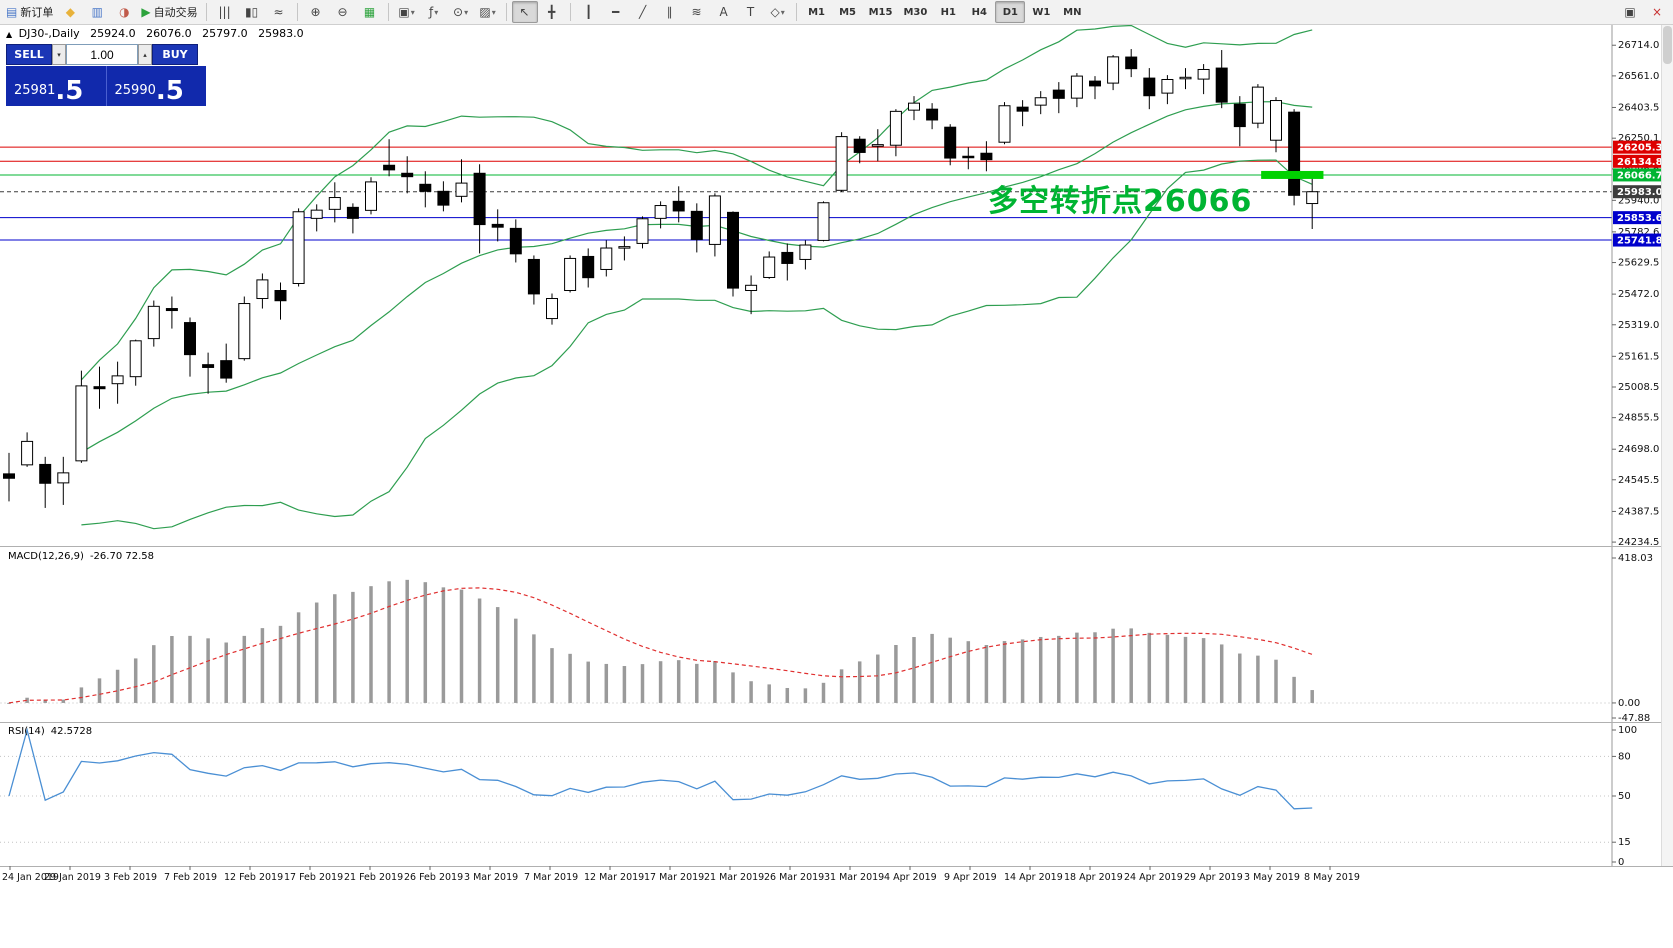 The width and height of the screenshot is (1673, 948). What do you see at coordinates (169, 12) in the screenshot?
I see `autotrading-button: ▶ 自动交易` at bounding box center [169, 12].